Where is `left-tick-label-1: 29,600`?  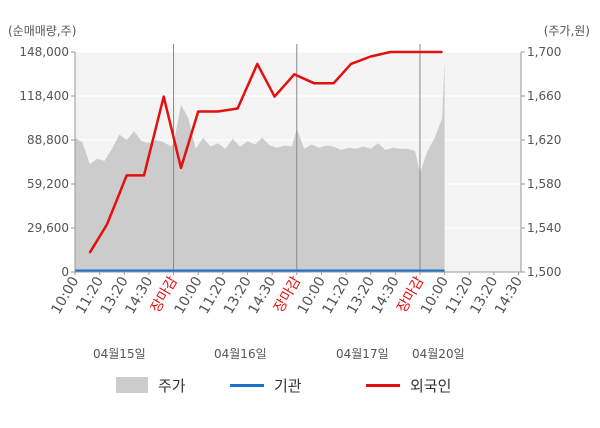 left-tick-label-1: 29,600 is located at coordinates (48, 228).